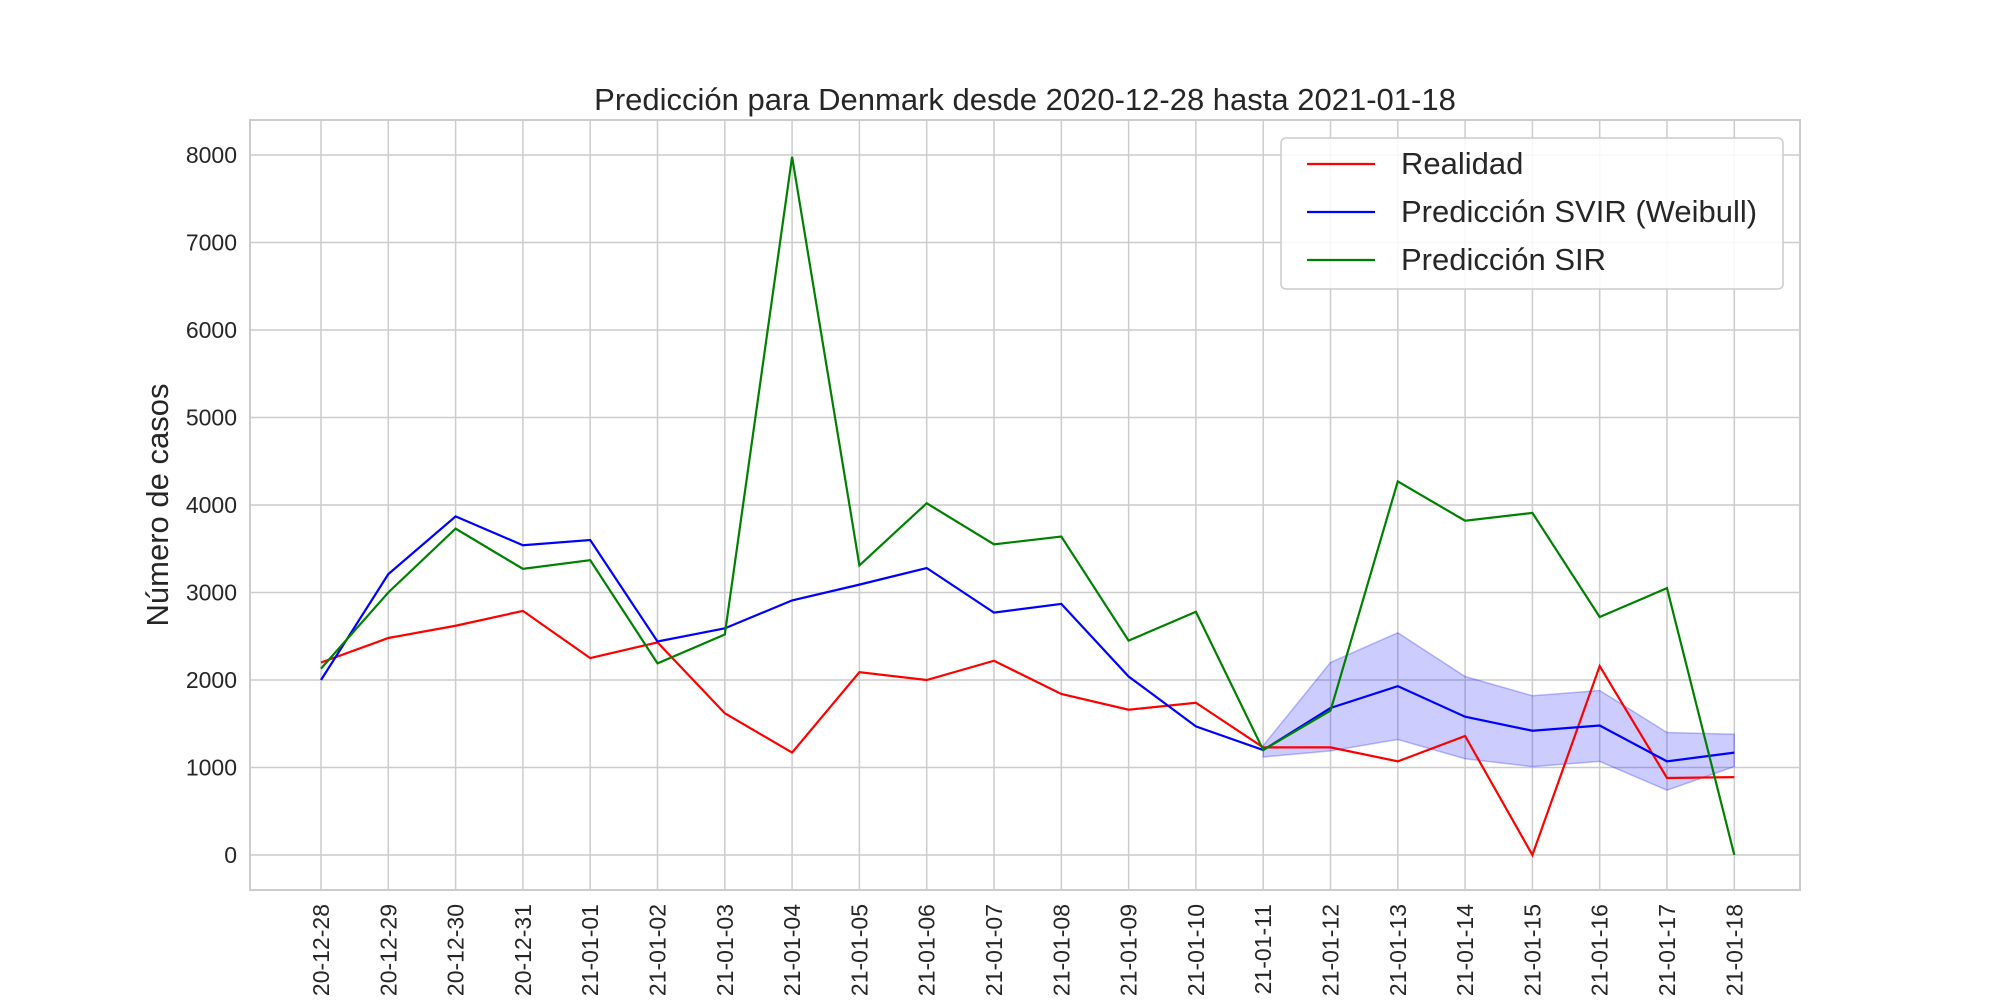 This screenshot has height=1000, width=2000. I want to click on x-tick-label: 21-01-10, so click(1196, 950).